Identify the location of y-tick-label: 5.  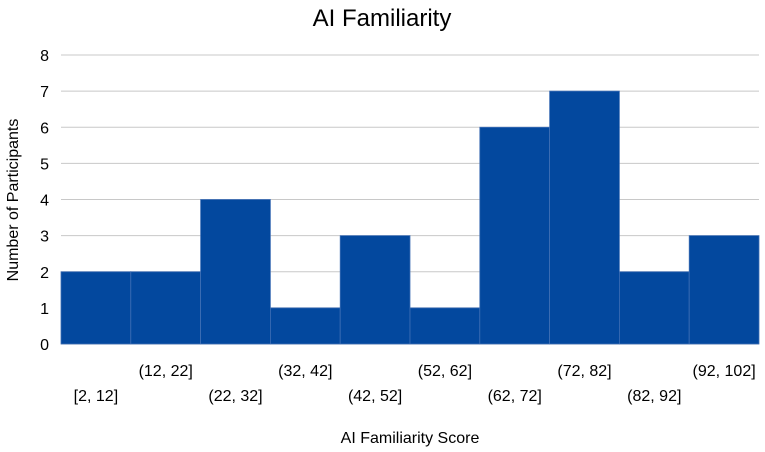
(44, 164).